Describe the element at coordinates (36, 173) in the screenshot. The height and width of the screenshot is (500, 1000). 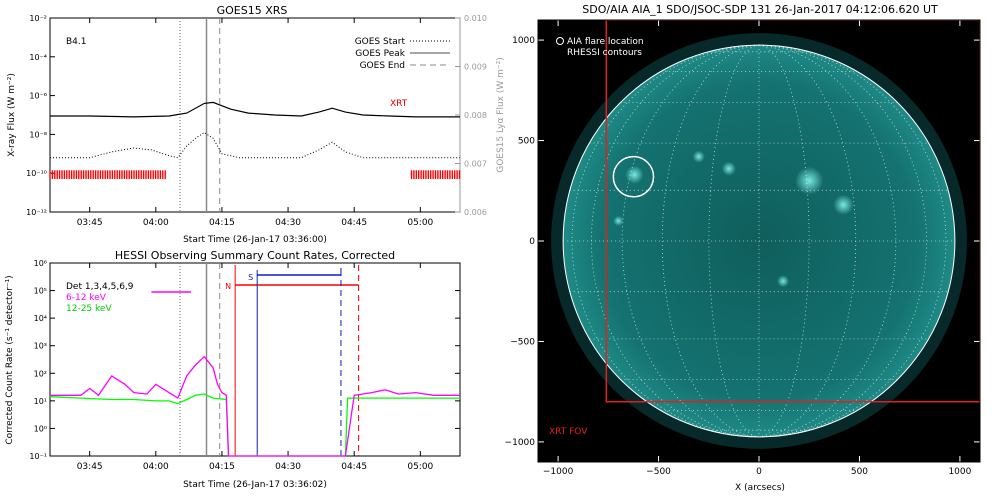
I see `goes-y-tick-label: 10⁻¹⁰` at that location.